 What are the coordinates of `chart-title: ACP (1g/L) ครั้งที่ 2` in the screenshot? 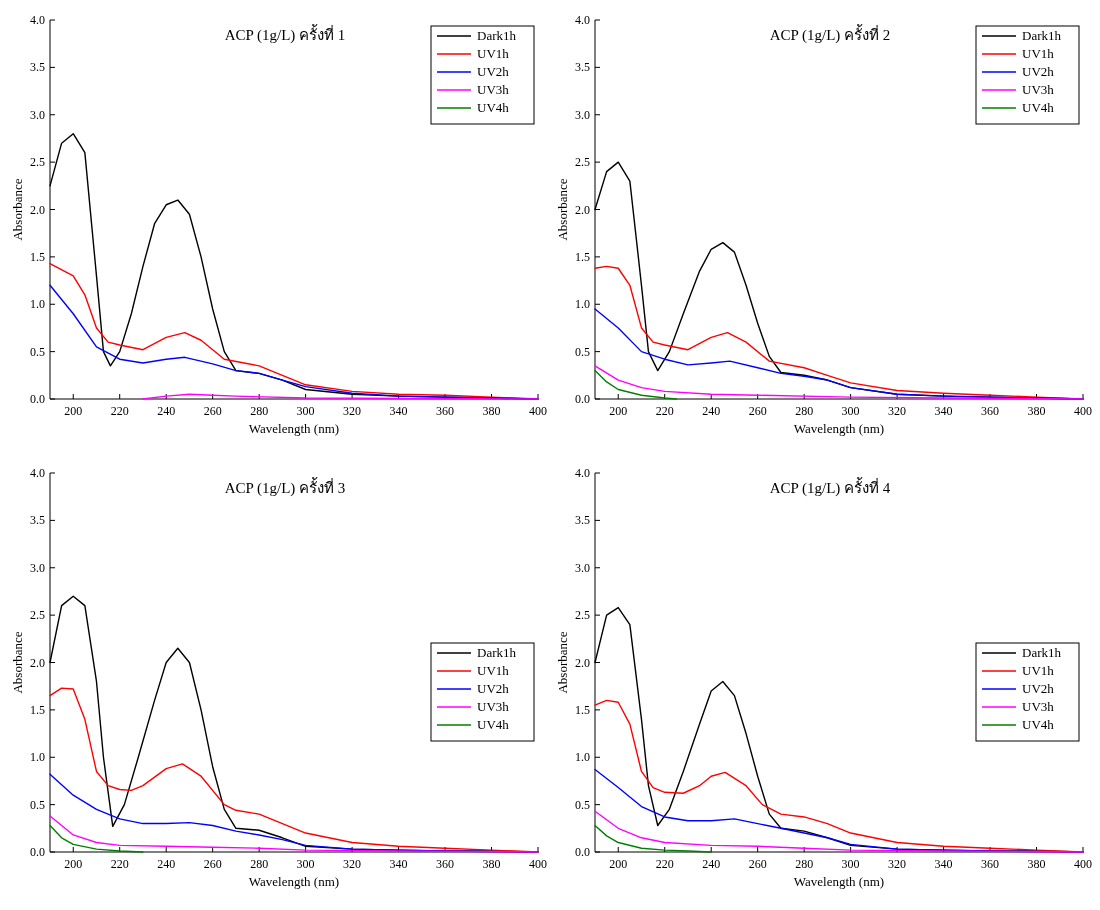 It's located at (830, 34).